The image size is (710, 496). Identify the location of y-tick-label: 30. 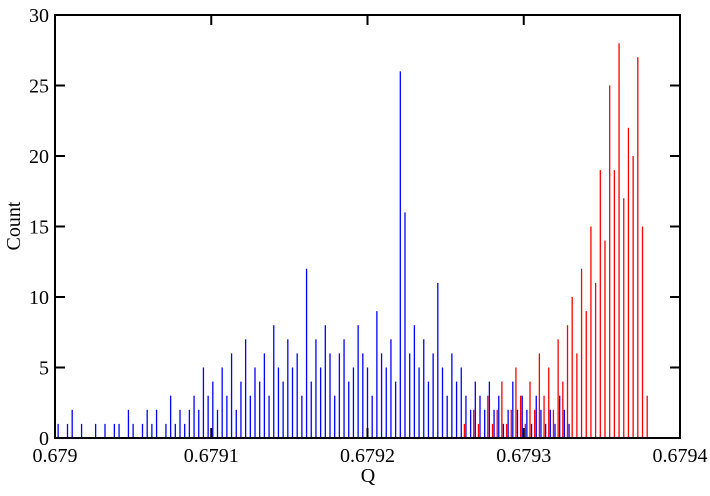
(39, 16).